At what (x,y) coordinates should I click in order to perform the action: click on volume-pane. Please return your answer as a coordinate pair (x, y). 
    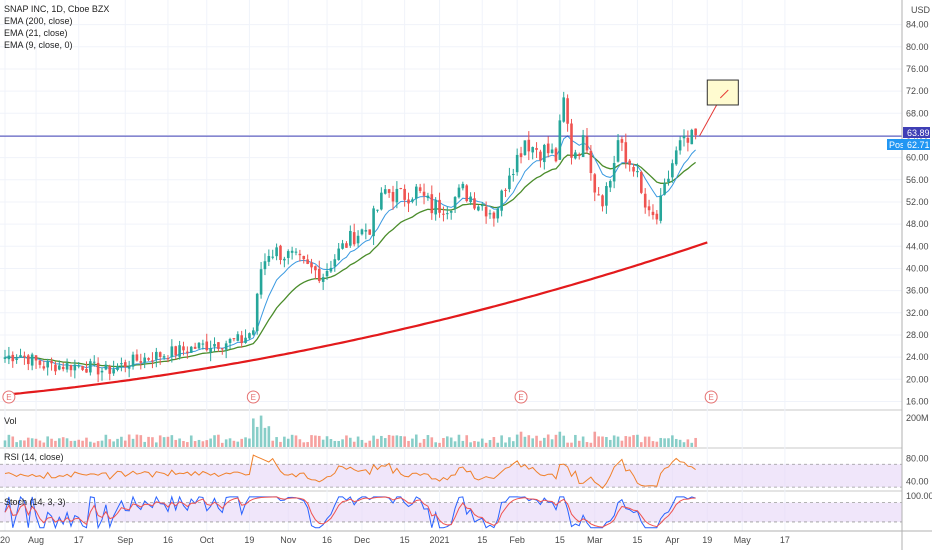
    Looking at the image, I should click on (350, 431).